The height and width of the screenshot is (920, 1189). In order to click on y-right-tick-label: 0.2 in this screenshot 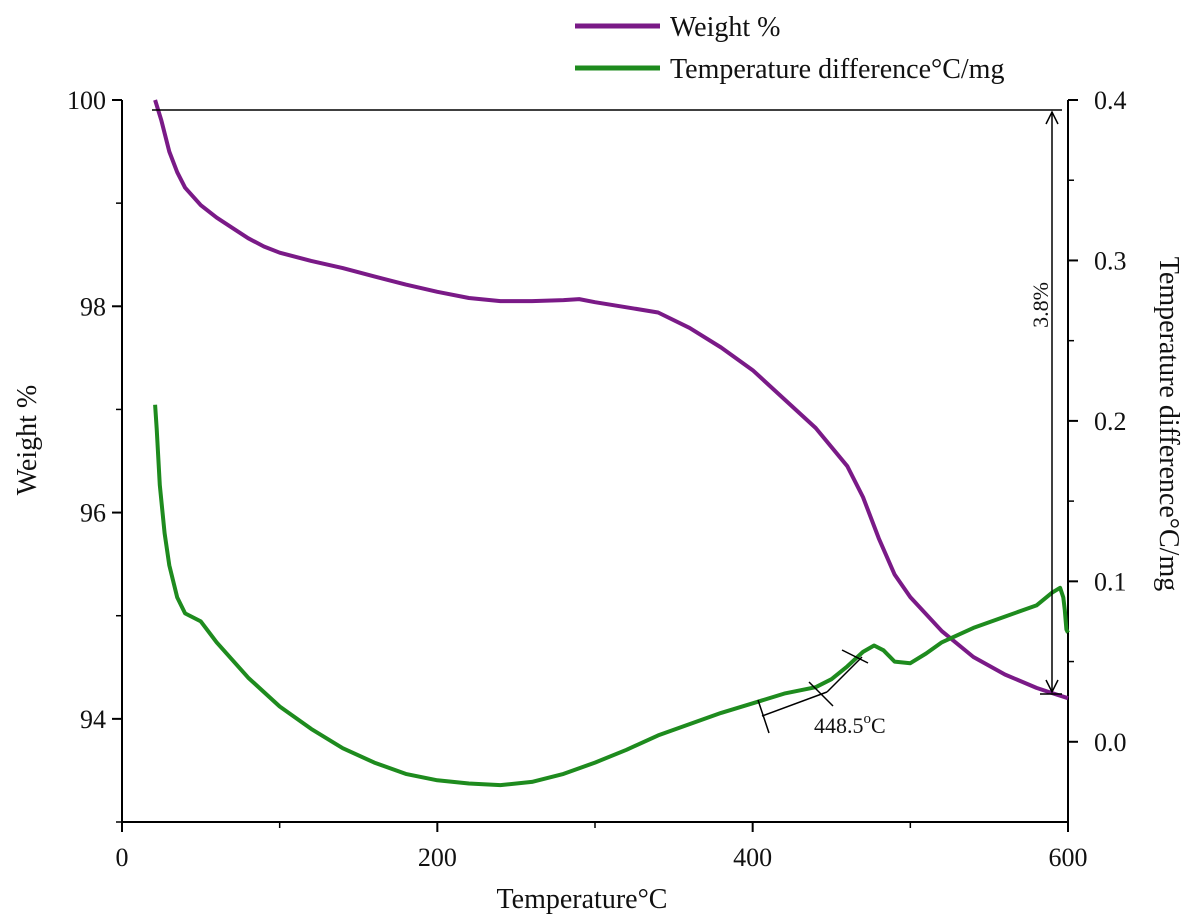, I will do `click(1110, 421)`.